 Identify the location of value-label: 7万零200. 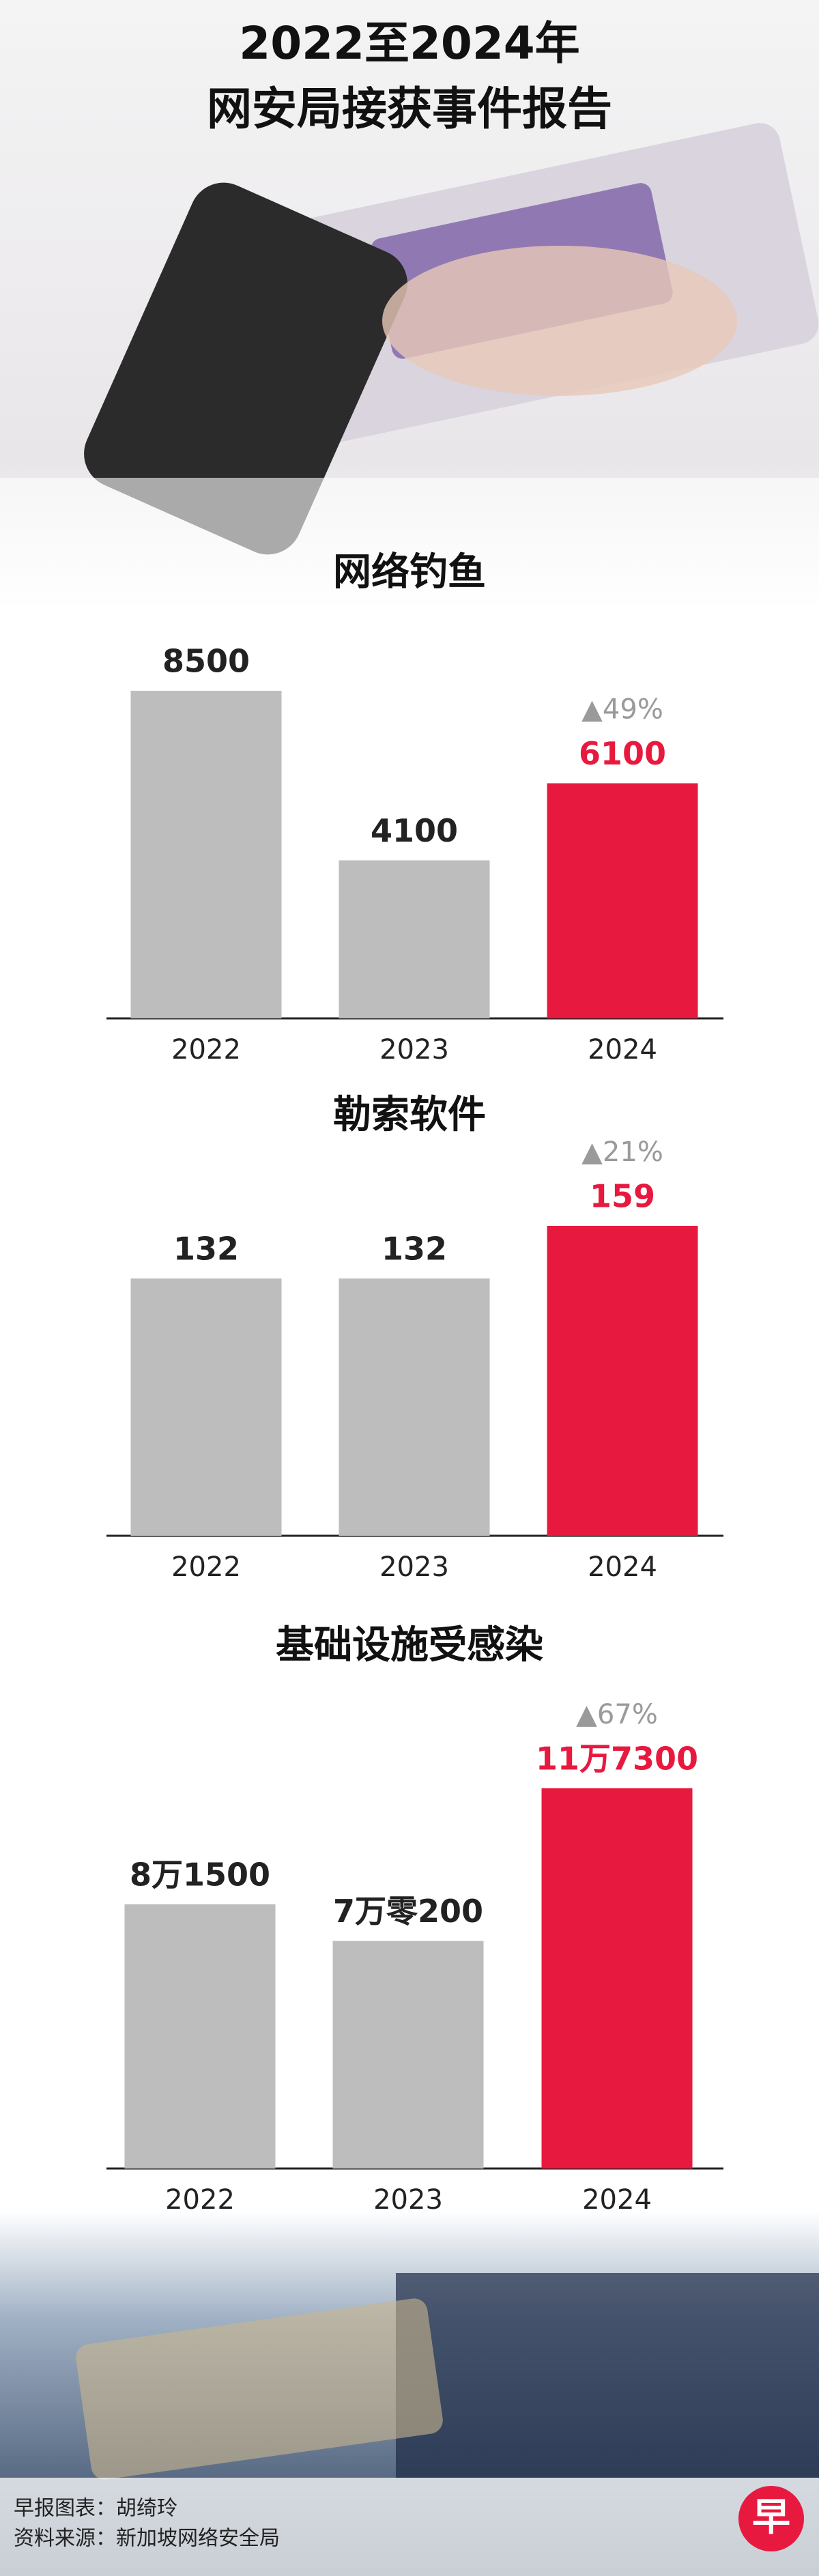
(408, 1911).